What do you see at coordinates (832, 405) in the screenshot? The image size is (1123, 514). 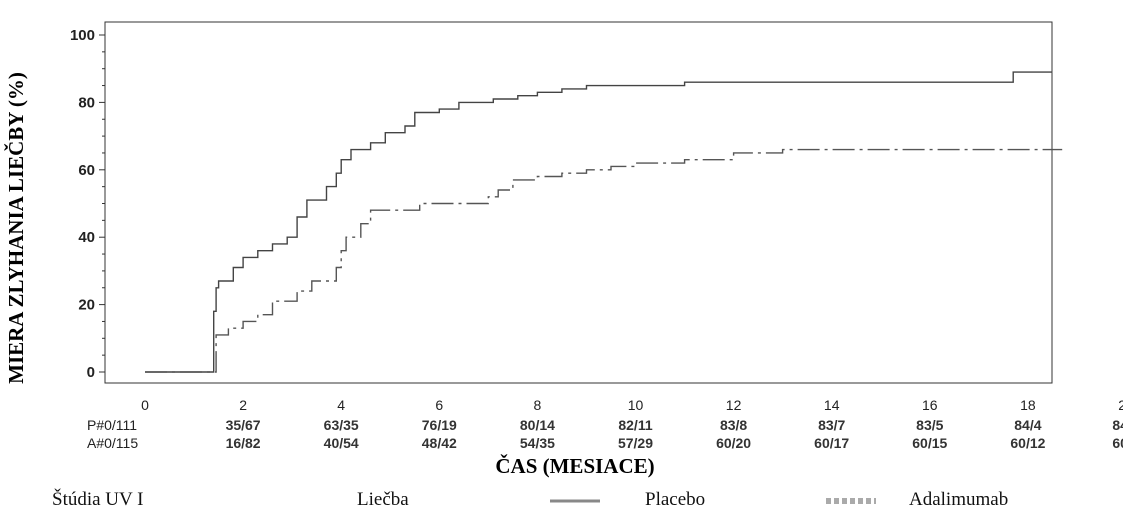 I see `x-tick-label: 14` at bounding box center [832, 405].